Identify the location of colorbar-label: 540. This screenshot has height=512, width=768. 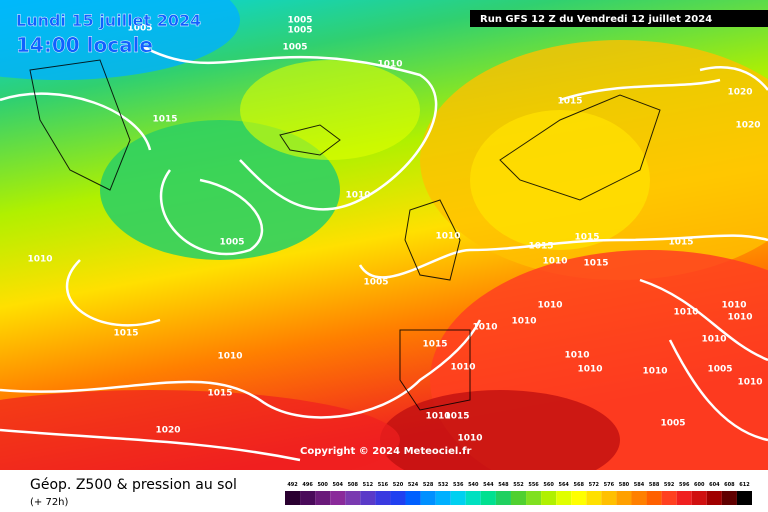
(473, 485).